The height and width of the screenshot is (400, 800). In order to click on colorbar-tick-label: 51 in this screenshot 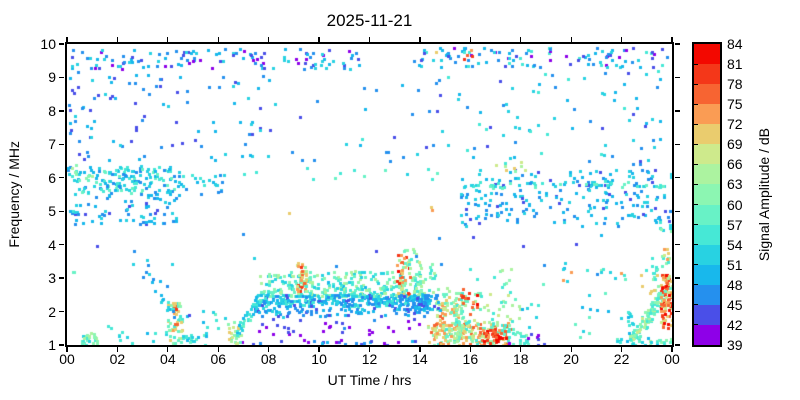, I will do `click(735, 264)`.